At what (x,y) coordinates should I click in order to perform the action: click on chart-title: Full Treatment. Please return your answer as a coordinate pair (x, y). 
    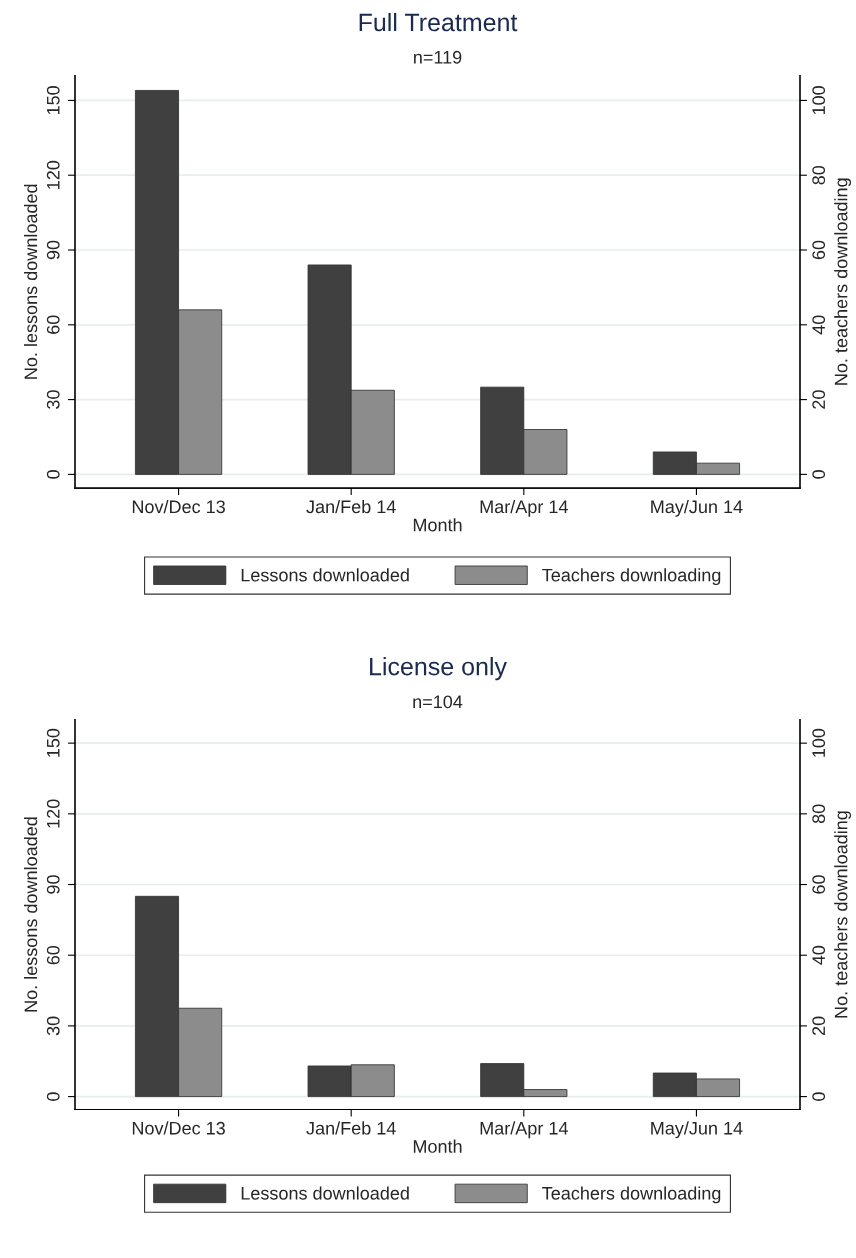
    Looking at the image, I should click on (438, 22).